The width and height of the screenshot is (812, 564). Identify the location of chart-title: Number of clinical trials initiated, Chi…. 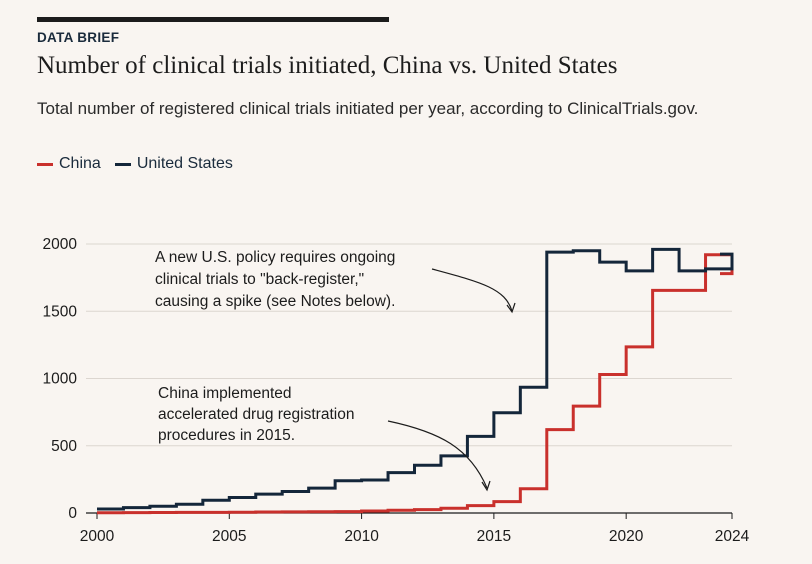
(327, 65).